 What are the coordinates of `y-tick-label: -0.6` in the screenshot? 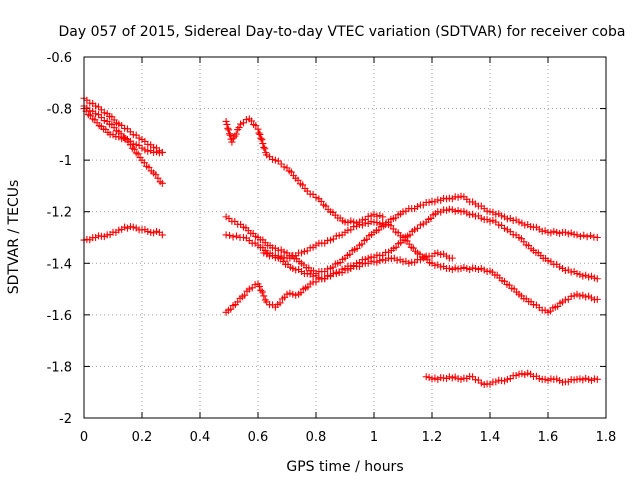 It's located at (59, 58).